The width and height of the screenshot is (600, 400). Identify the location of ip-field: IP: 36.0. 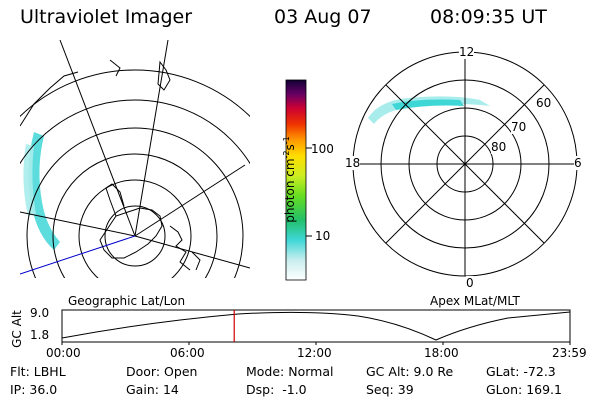
(34, 389).